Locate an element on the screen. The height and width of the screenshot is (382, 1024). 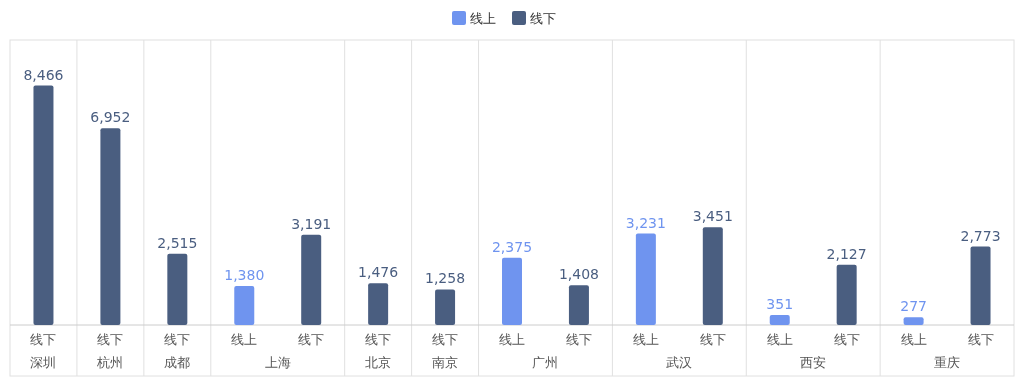
data-label: 1,408 is located at coordinates (578, 274).